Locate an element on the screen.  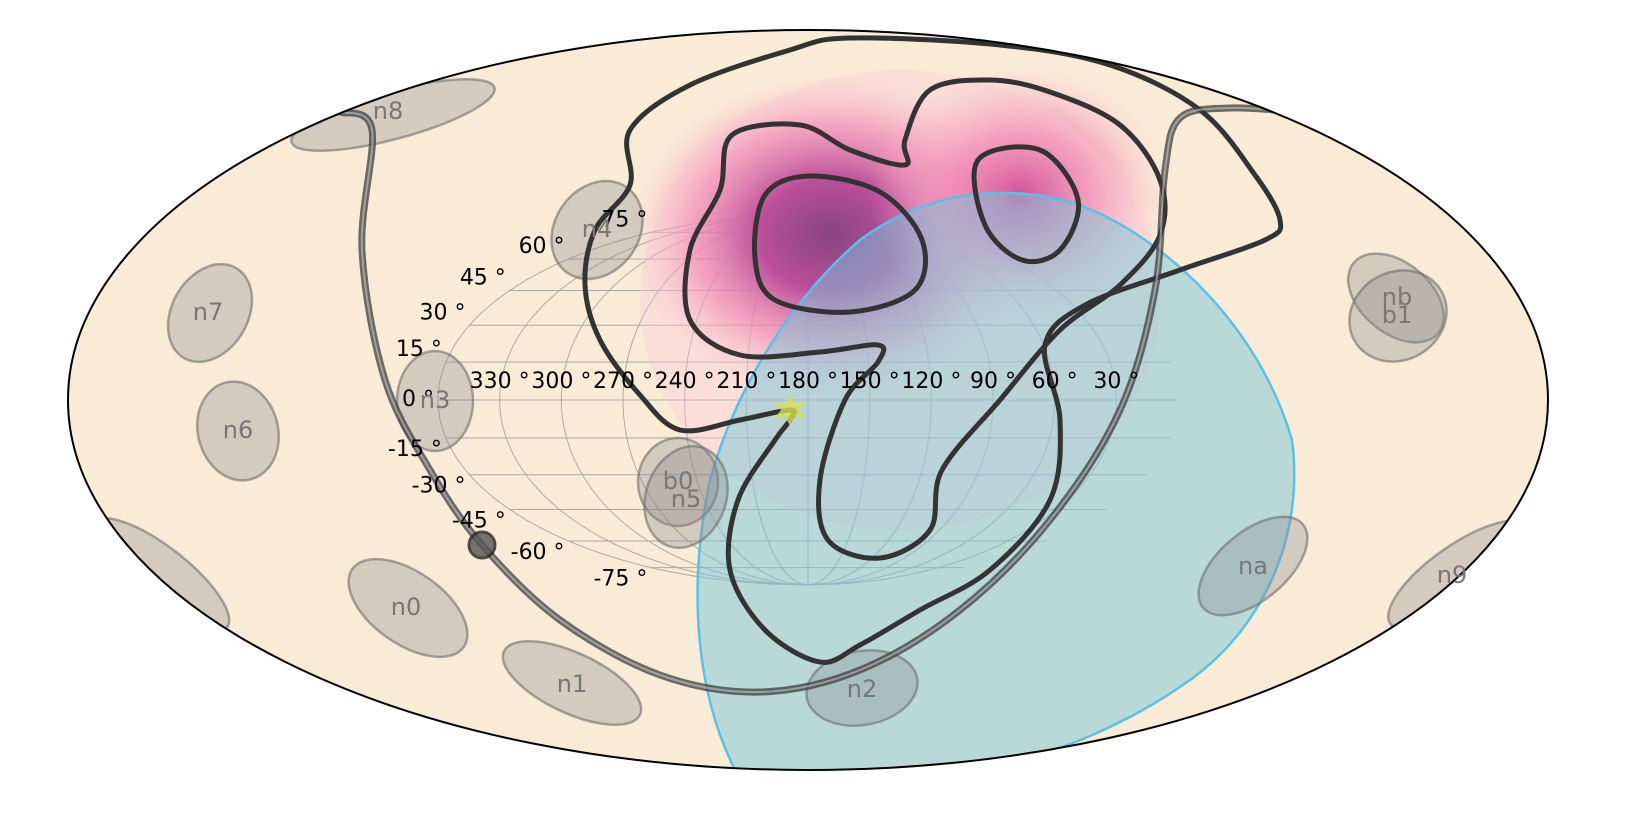
detector-label: n8 is located at coordinates (388, 111).